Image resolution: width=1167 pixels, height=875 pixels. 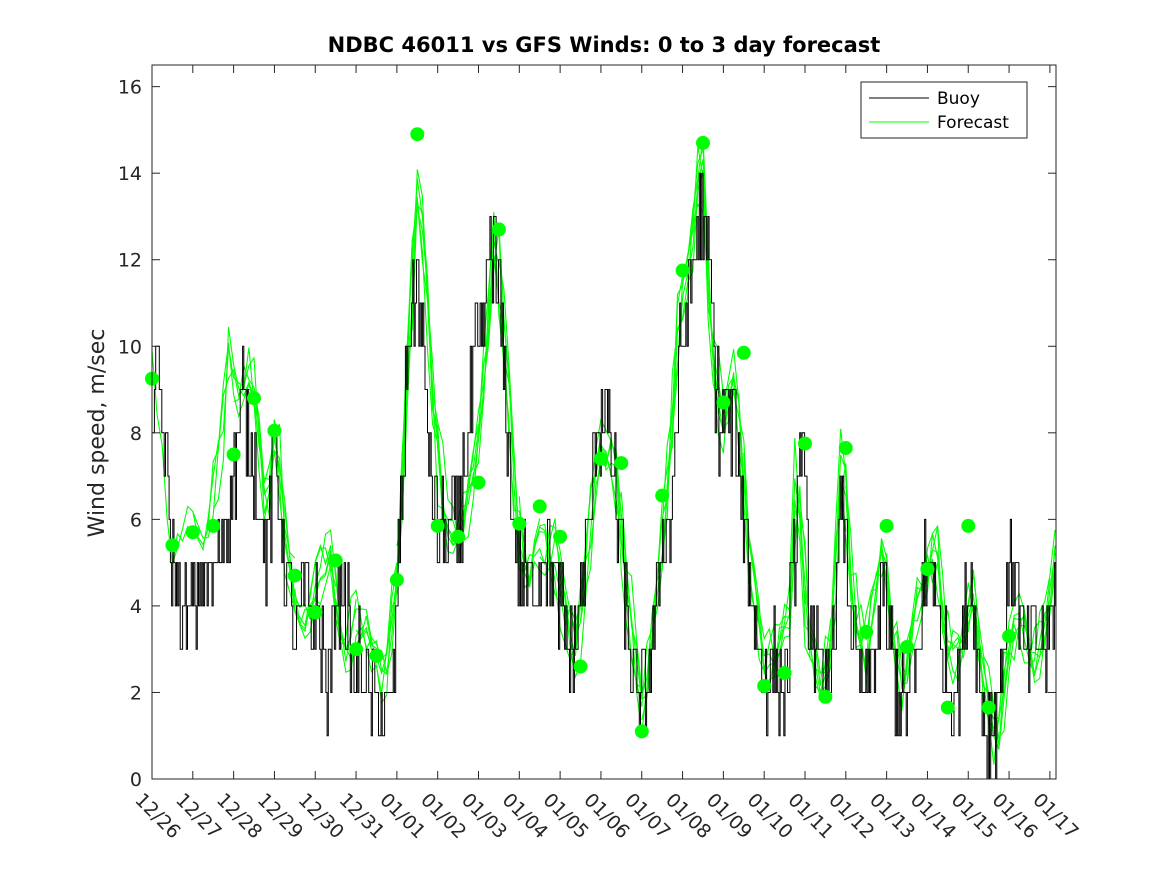 I want to click on y-tick-label: 4, so click(x=136, y=607).